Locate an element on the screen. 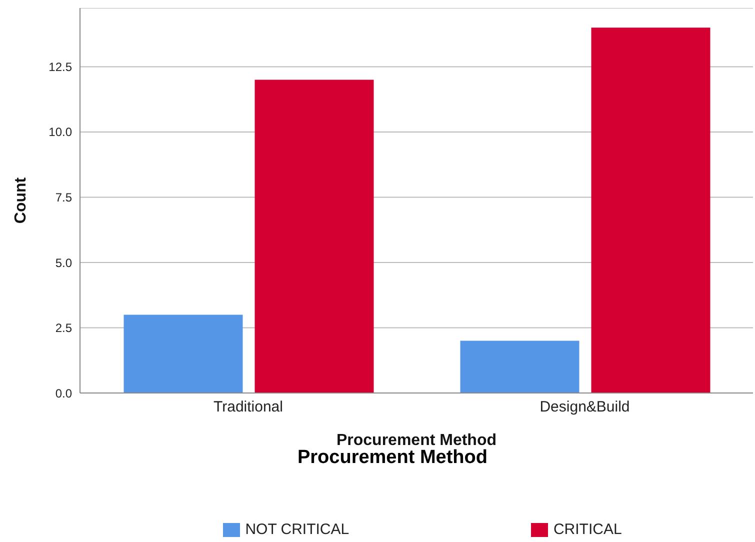  x-tick-label: Design&Build is located at coordinates (585, 407).